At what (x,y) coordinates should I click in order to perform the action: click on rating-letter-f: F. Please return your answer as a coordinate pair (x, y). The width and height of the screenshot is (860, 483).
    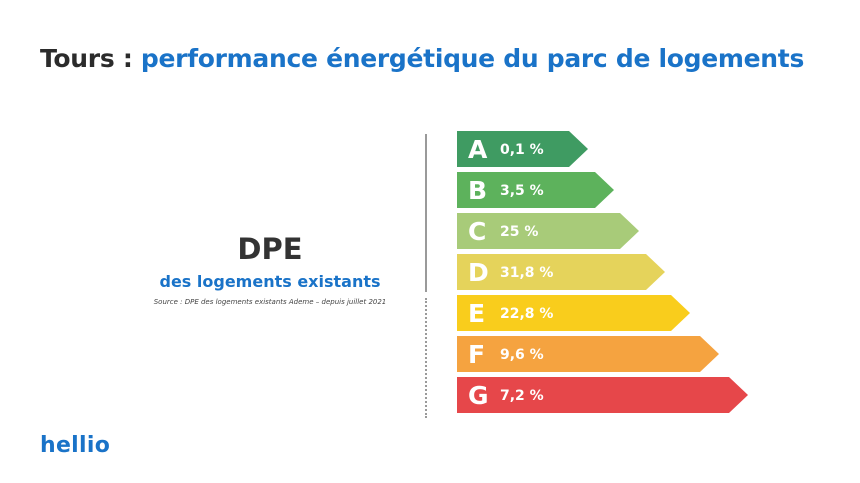
    Looking at the image, I should click on (476, 354).